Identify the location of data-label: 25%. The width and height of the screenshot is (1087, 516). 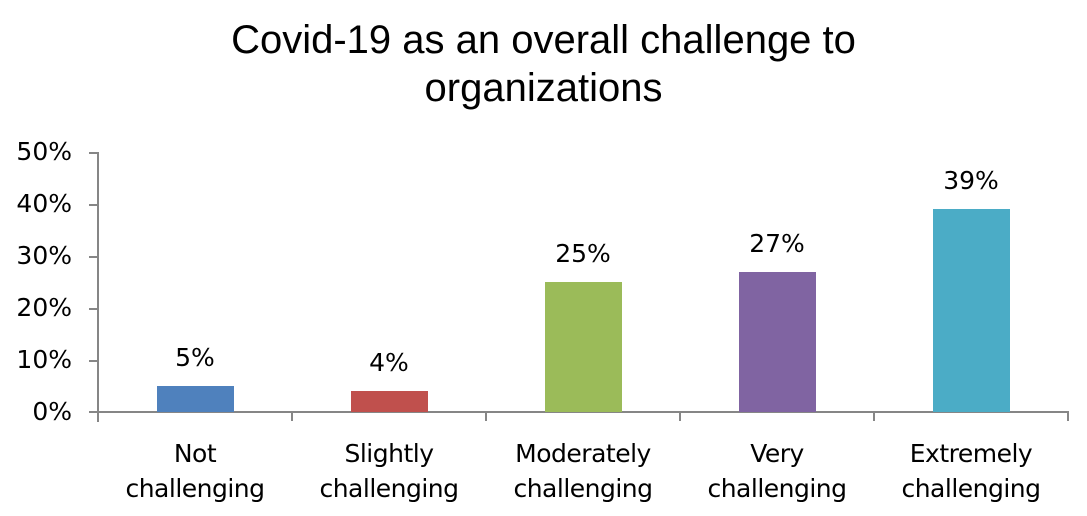
(583, 253).